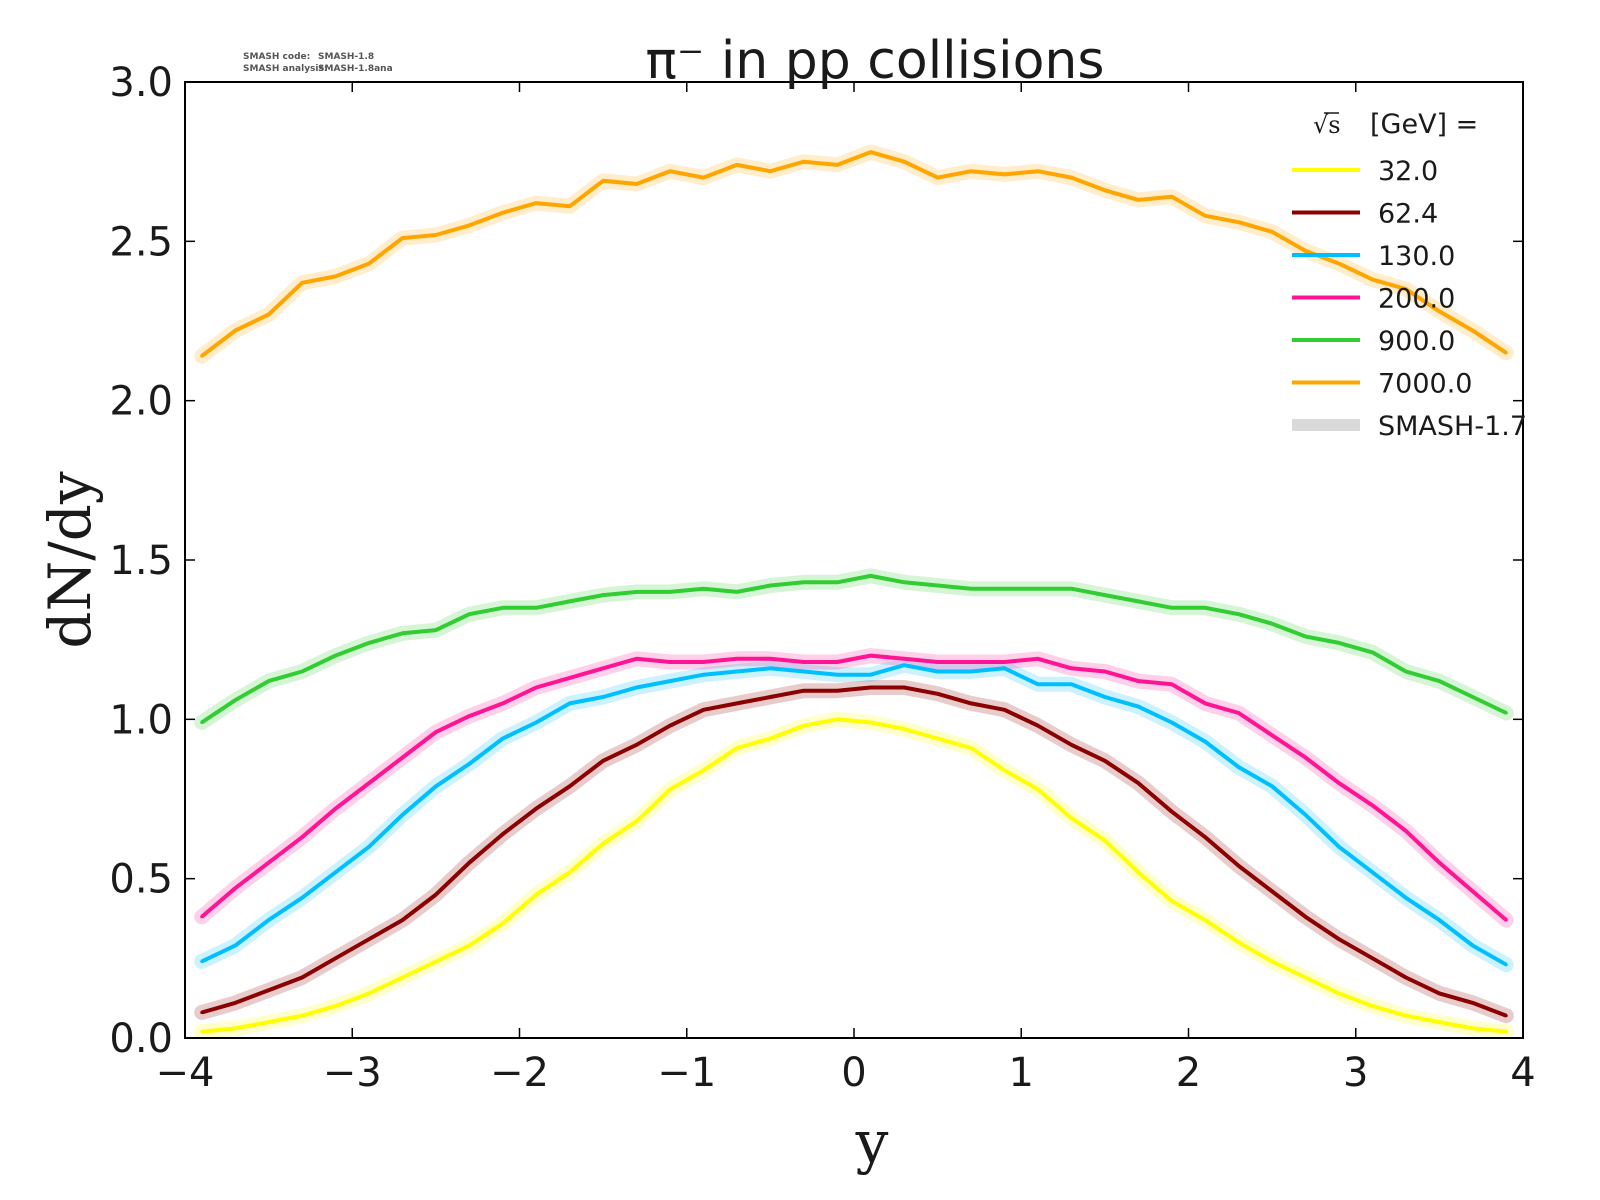 The height and width of the screenshot is (1200, 1600). Describe the element at coordinates (141, 402) in the screenshot. I see `y-tick-label: 2.0` at that location.